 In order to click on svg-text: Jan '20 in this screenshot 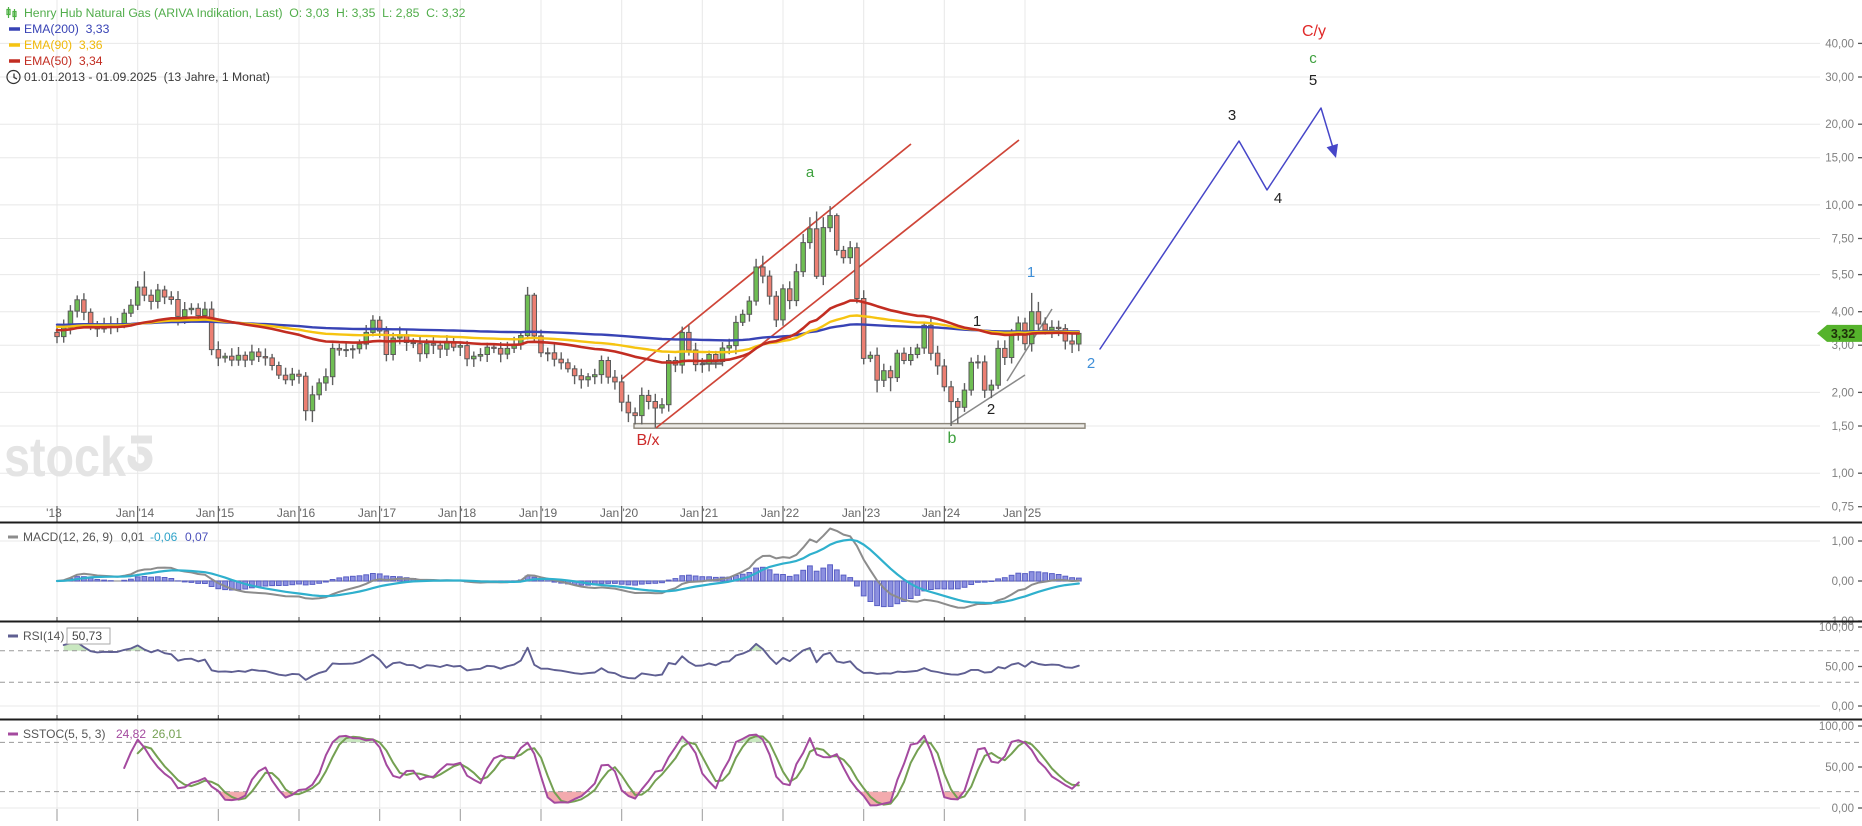, I will do `click(619, 513)`.